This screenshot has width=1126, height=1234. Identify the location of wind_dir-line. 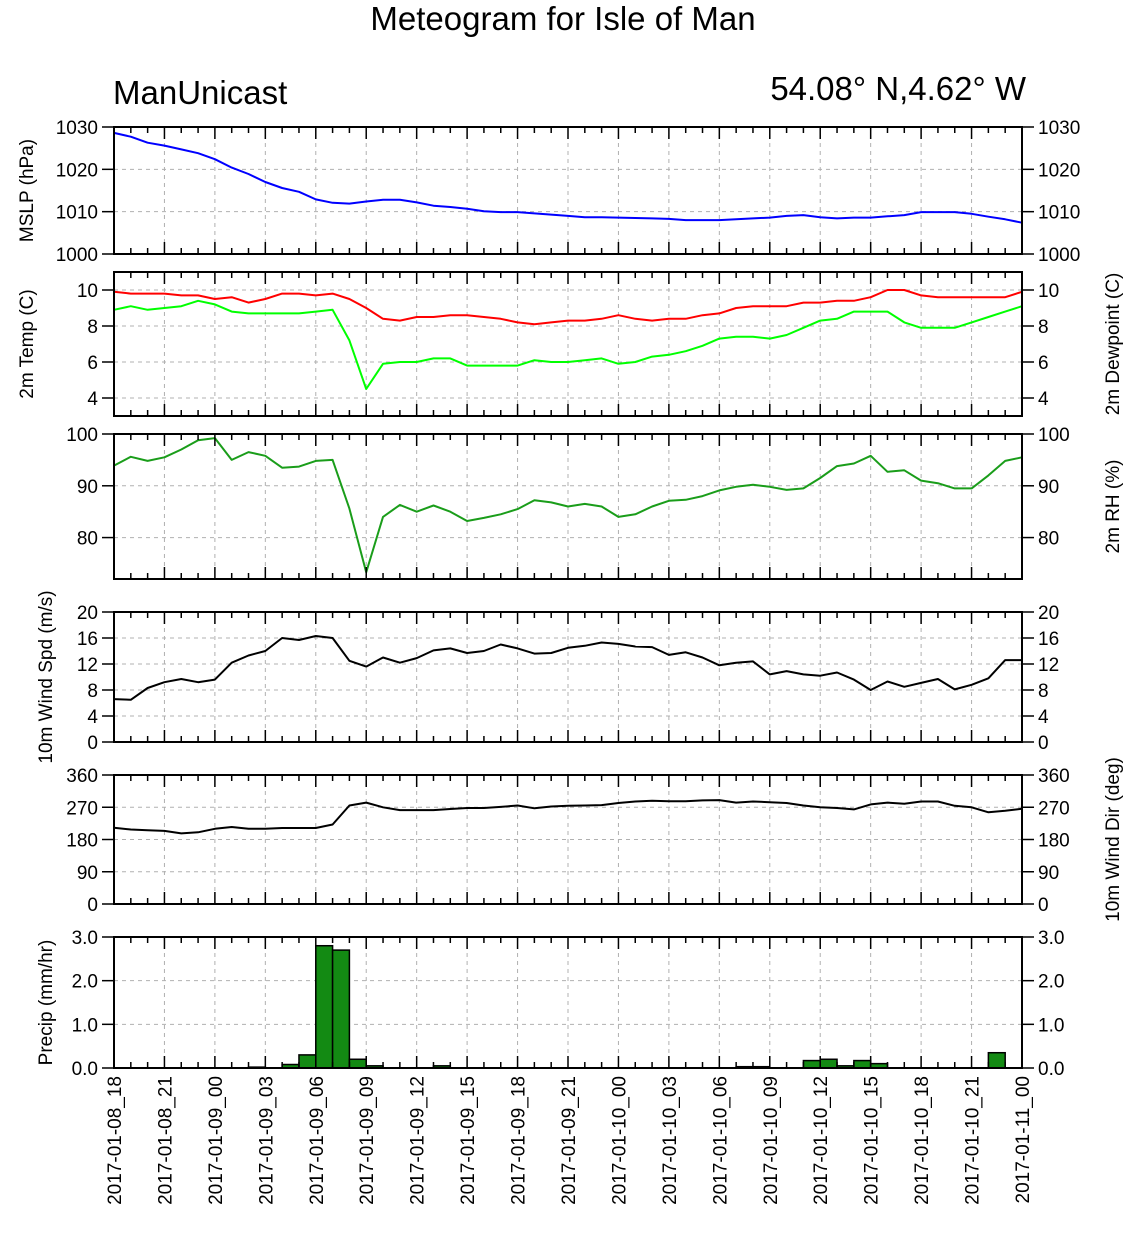
(568, 817).